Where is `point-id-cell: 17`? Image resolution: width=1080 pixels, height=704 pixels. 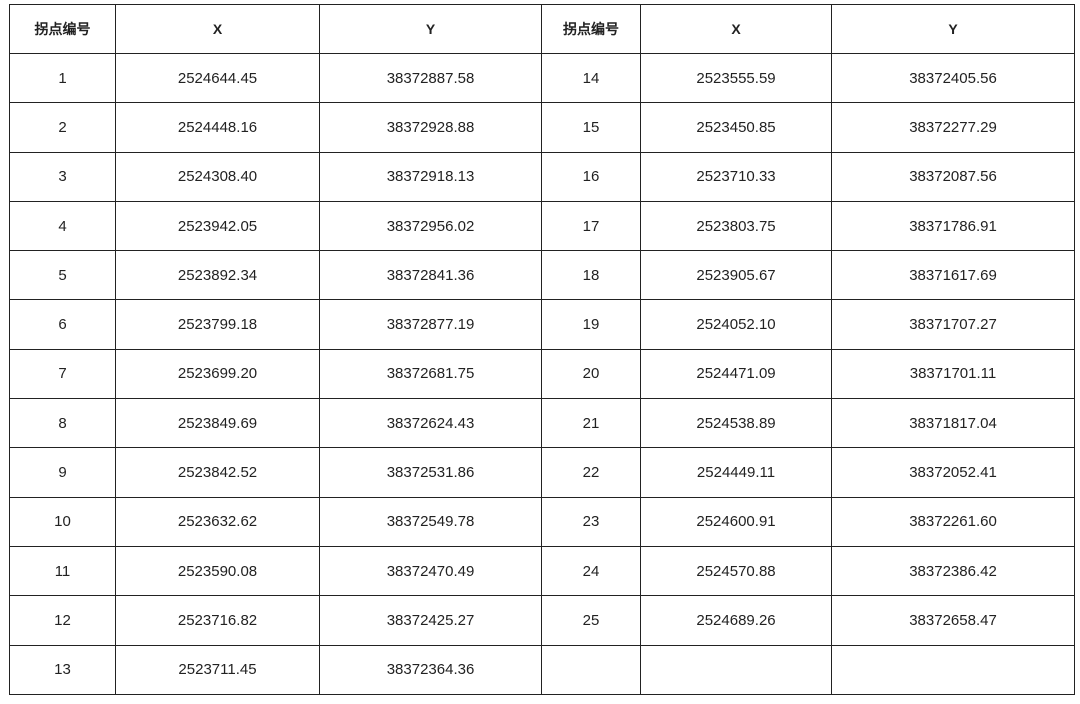
point-id-cell: 17 is located at coordinates (591, 226).